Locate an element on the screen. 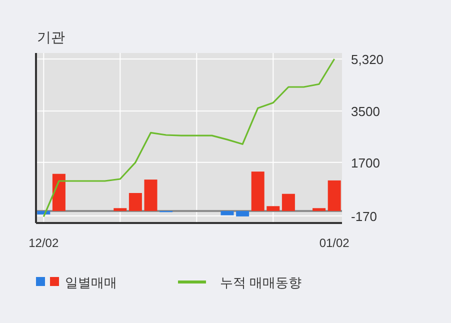 This screenshot has width=451, height=323. x-tick-label: 12/02 is located at coordinates (43, 243).